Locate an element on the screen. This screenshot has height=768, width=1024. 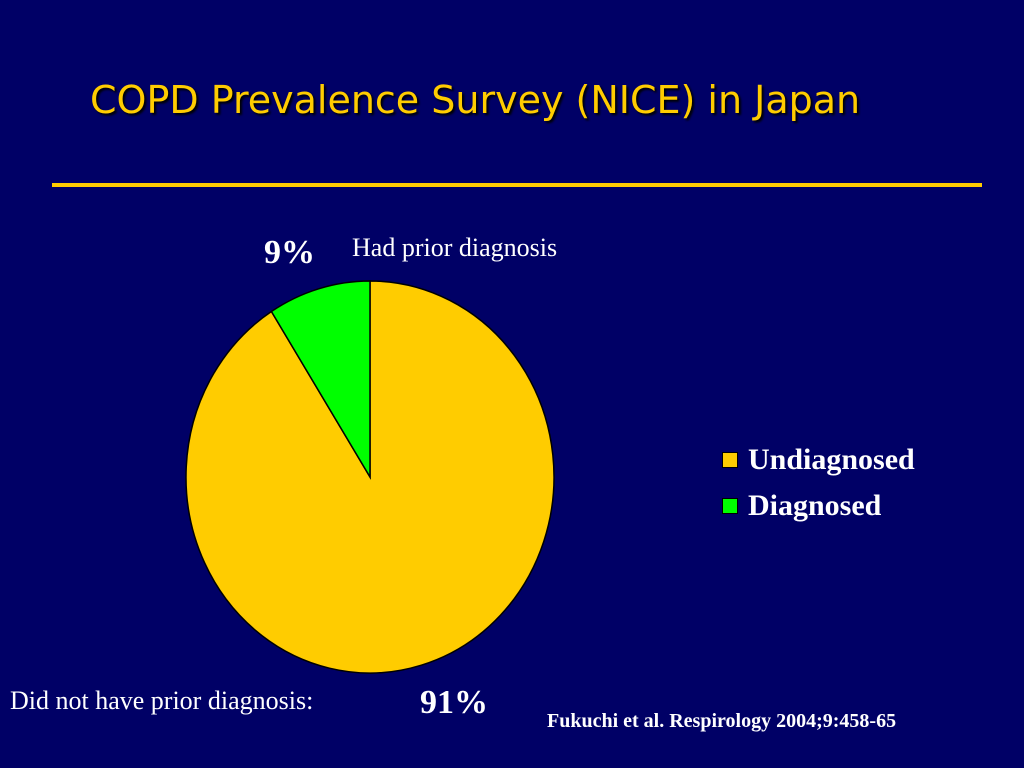
slide-title: COPD Prevalence Survey (NICE) in Japan is located at coordinates (475, 100).